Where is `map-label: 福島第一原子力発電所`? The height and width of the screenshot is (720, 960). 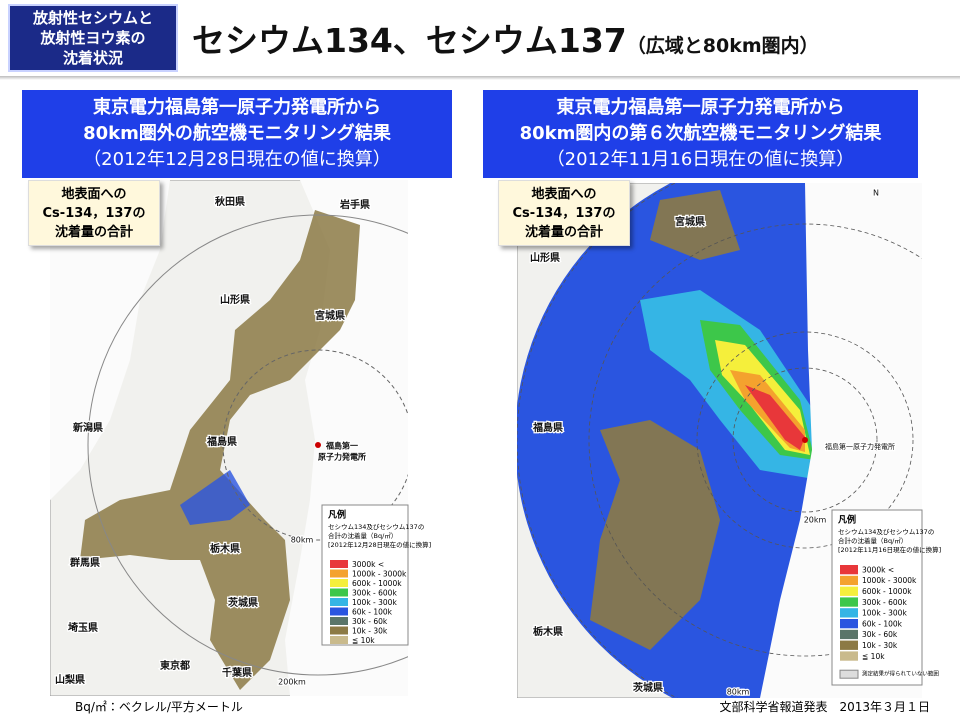 map-label: 福島第一原子力発電所 is located at coordinates (860, 446).